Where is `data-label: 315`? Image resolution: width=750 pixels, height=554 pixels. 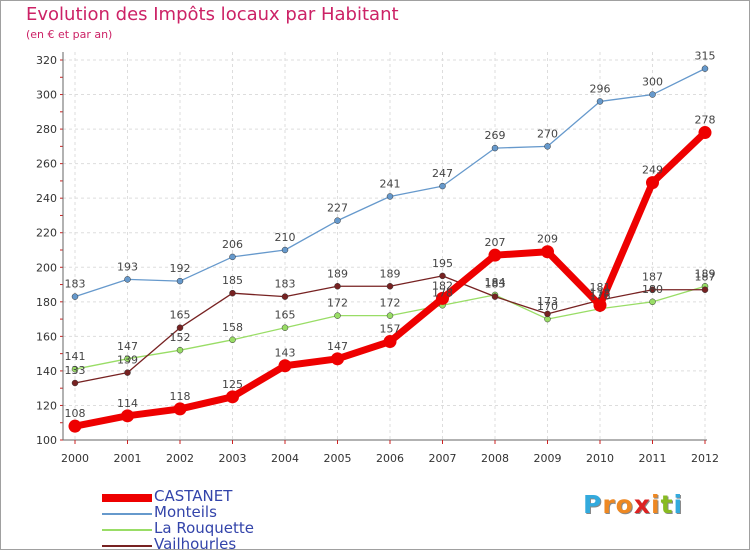
data-label: 315 is located at coordinates (705, 56).